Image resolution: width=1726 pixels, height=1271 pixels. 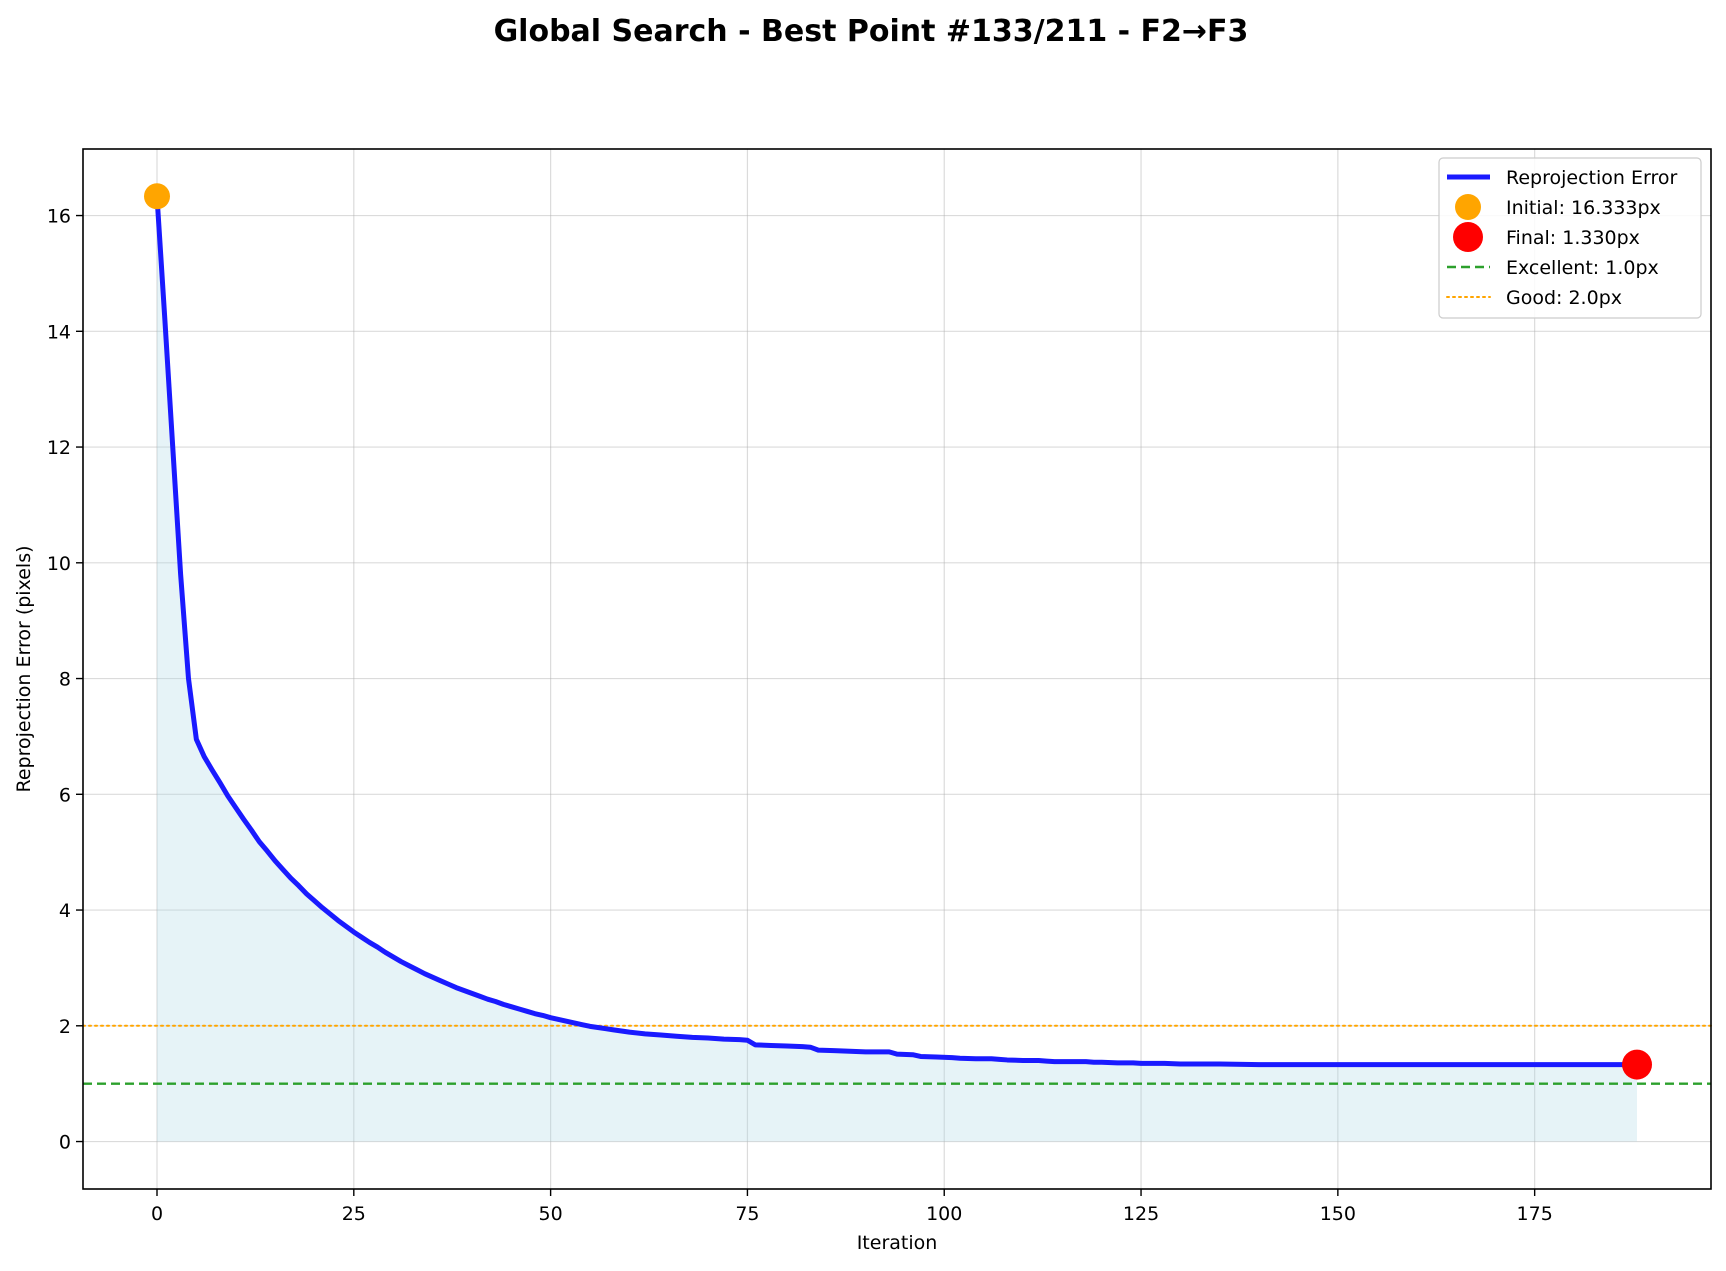 I want to click on legend-label-good: Good: 2.0px, so click(x=1564, y=298).